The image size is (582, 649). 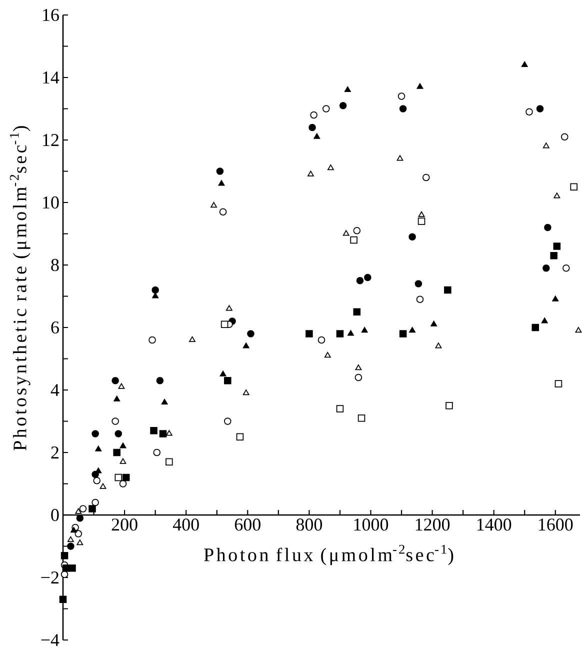 What do you see at coordinates (51, 15) in the screenshot?
I see `y-tick-label: 16` at bounding box center [51, 15].